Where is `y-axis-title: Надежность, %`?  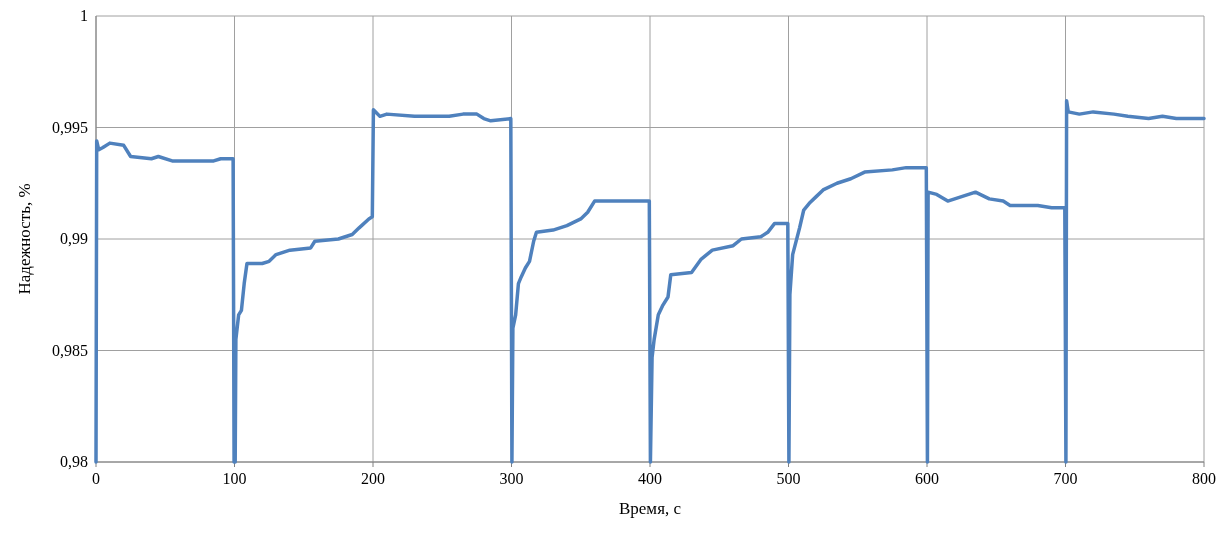 y-axis-title: Надежность, % is located at coordinates (24, 239).